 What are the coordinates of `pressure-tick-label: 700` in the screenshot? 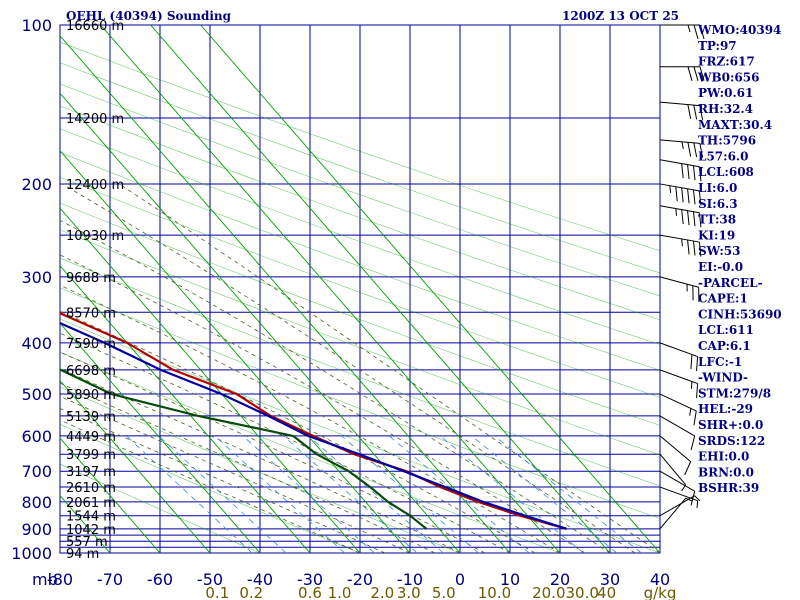 It's located at (36, 471).